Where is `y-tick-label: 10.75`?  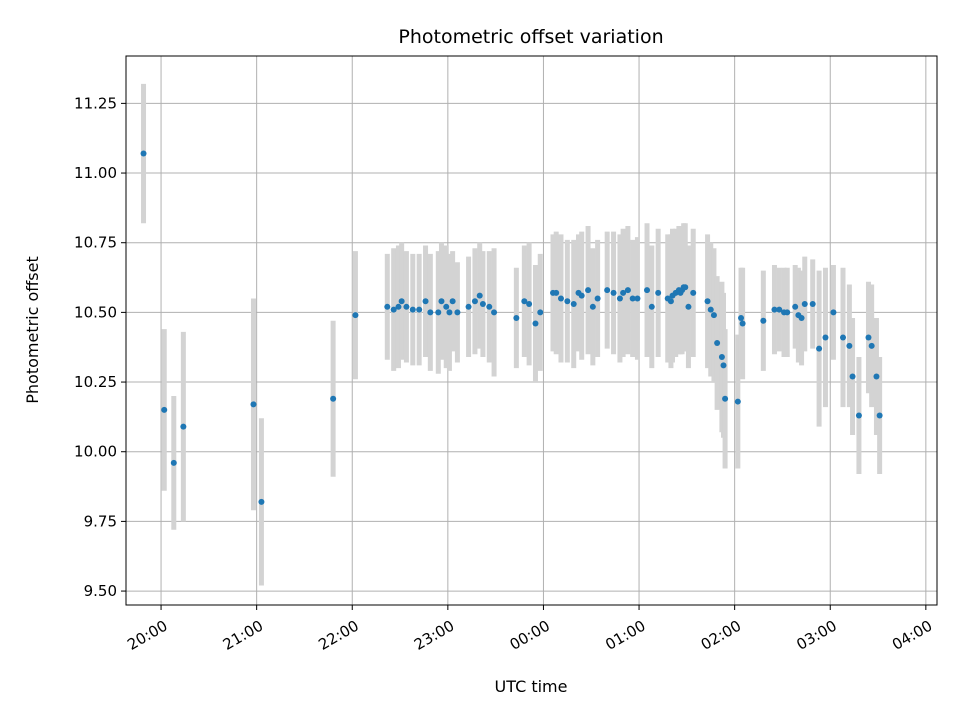
y-tick-label: 10.75 is located at coordinates (95, 243).